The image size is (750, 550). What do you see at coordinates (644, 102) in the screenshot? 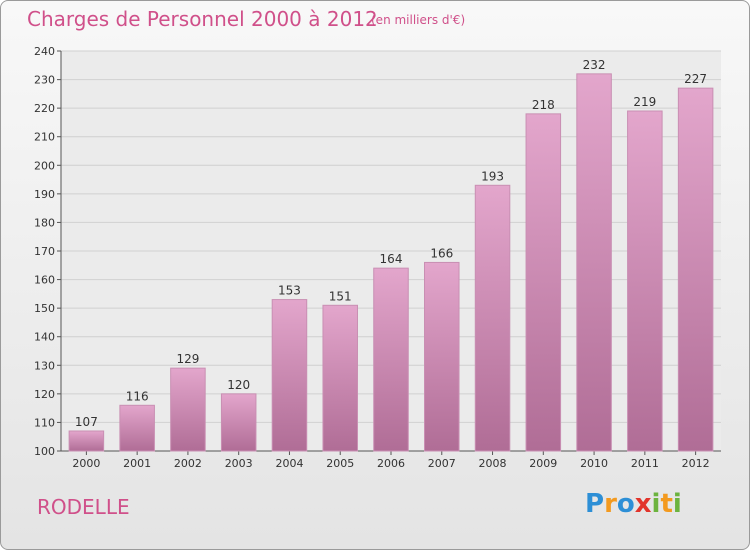
I see `value-label-2011: 219` at bounding box center [644, 102].